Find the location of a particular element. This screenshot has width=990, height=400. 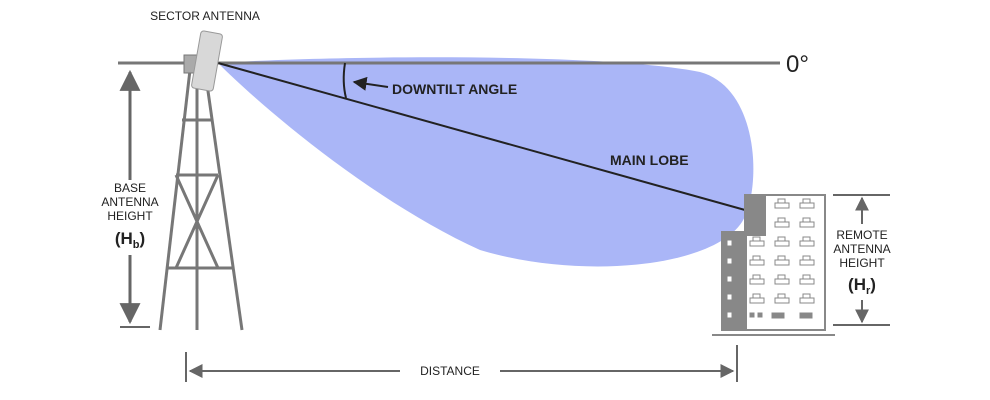

sector-antenna-icon is located at coordinates (203, 61).